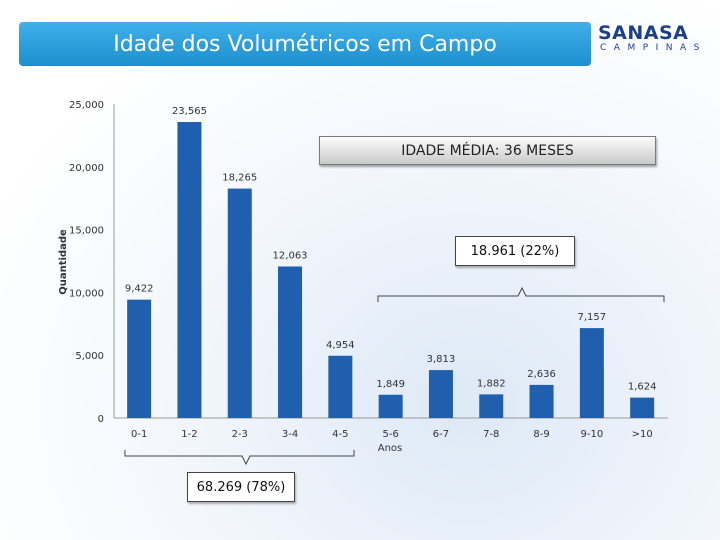 This screenshot has width=720, height=540. I want to click on y-ticks: 0 5,000 10,000 15,000 20,000 25,000, so click(86, 262).